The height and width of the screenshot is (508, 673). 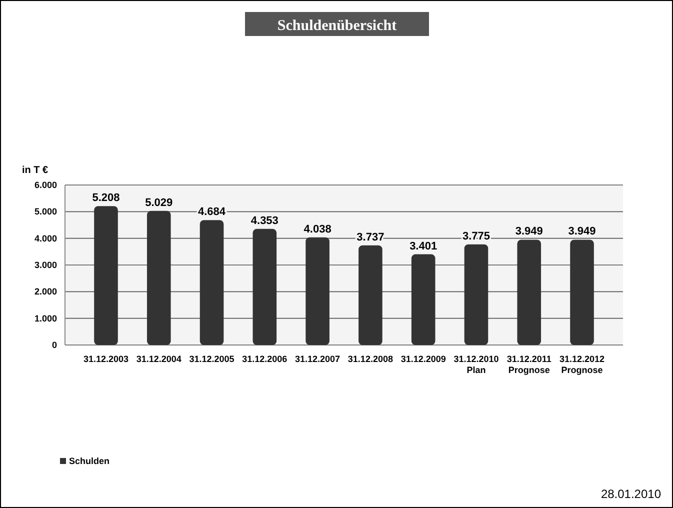 I want to click on x-tick-label: 31.12.2004, so click(x=159, y=359).